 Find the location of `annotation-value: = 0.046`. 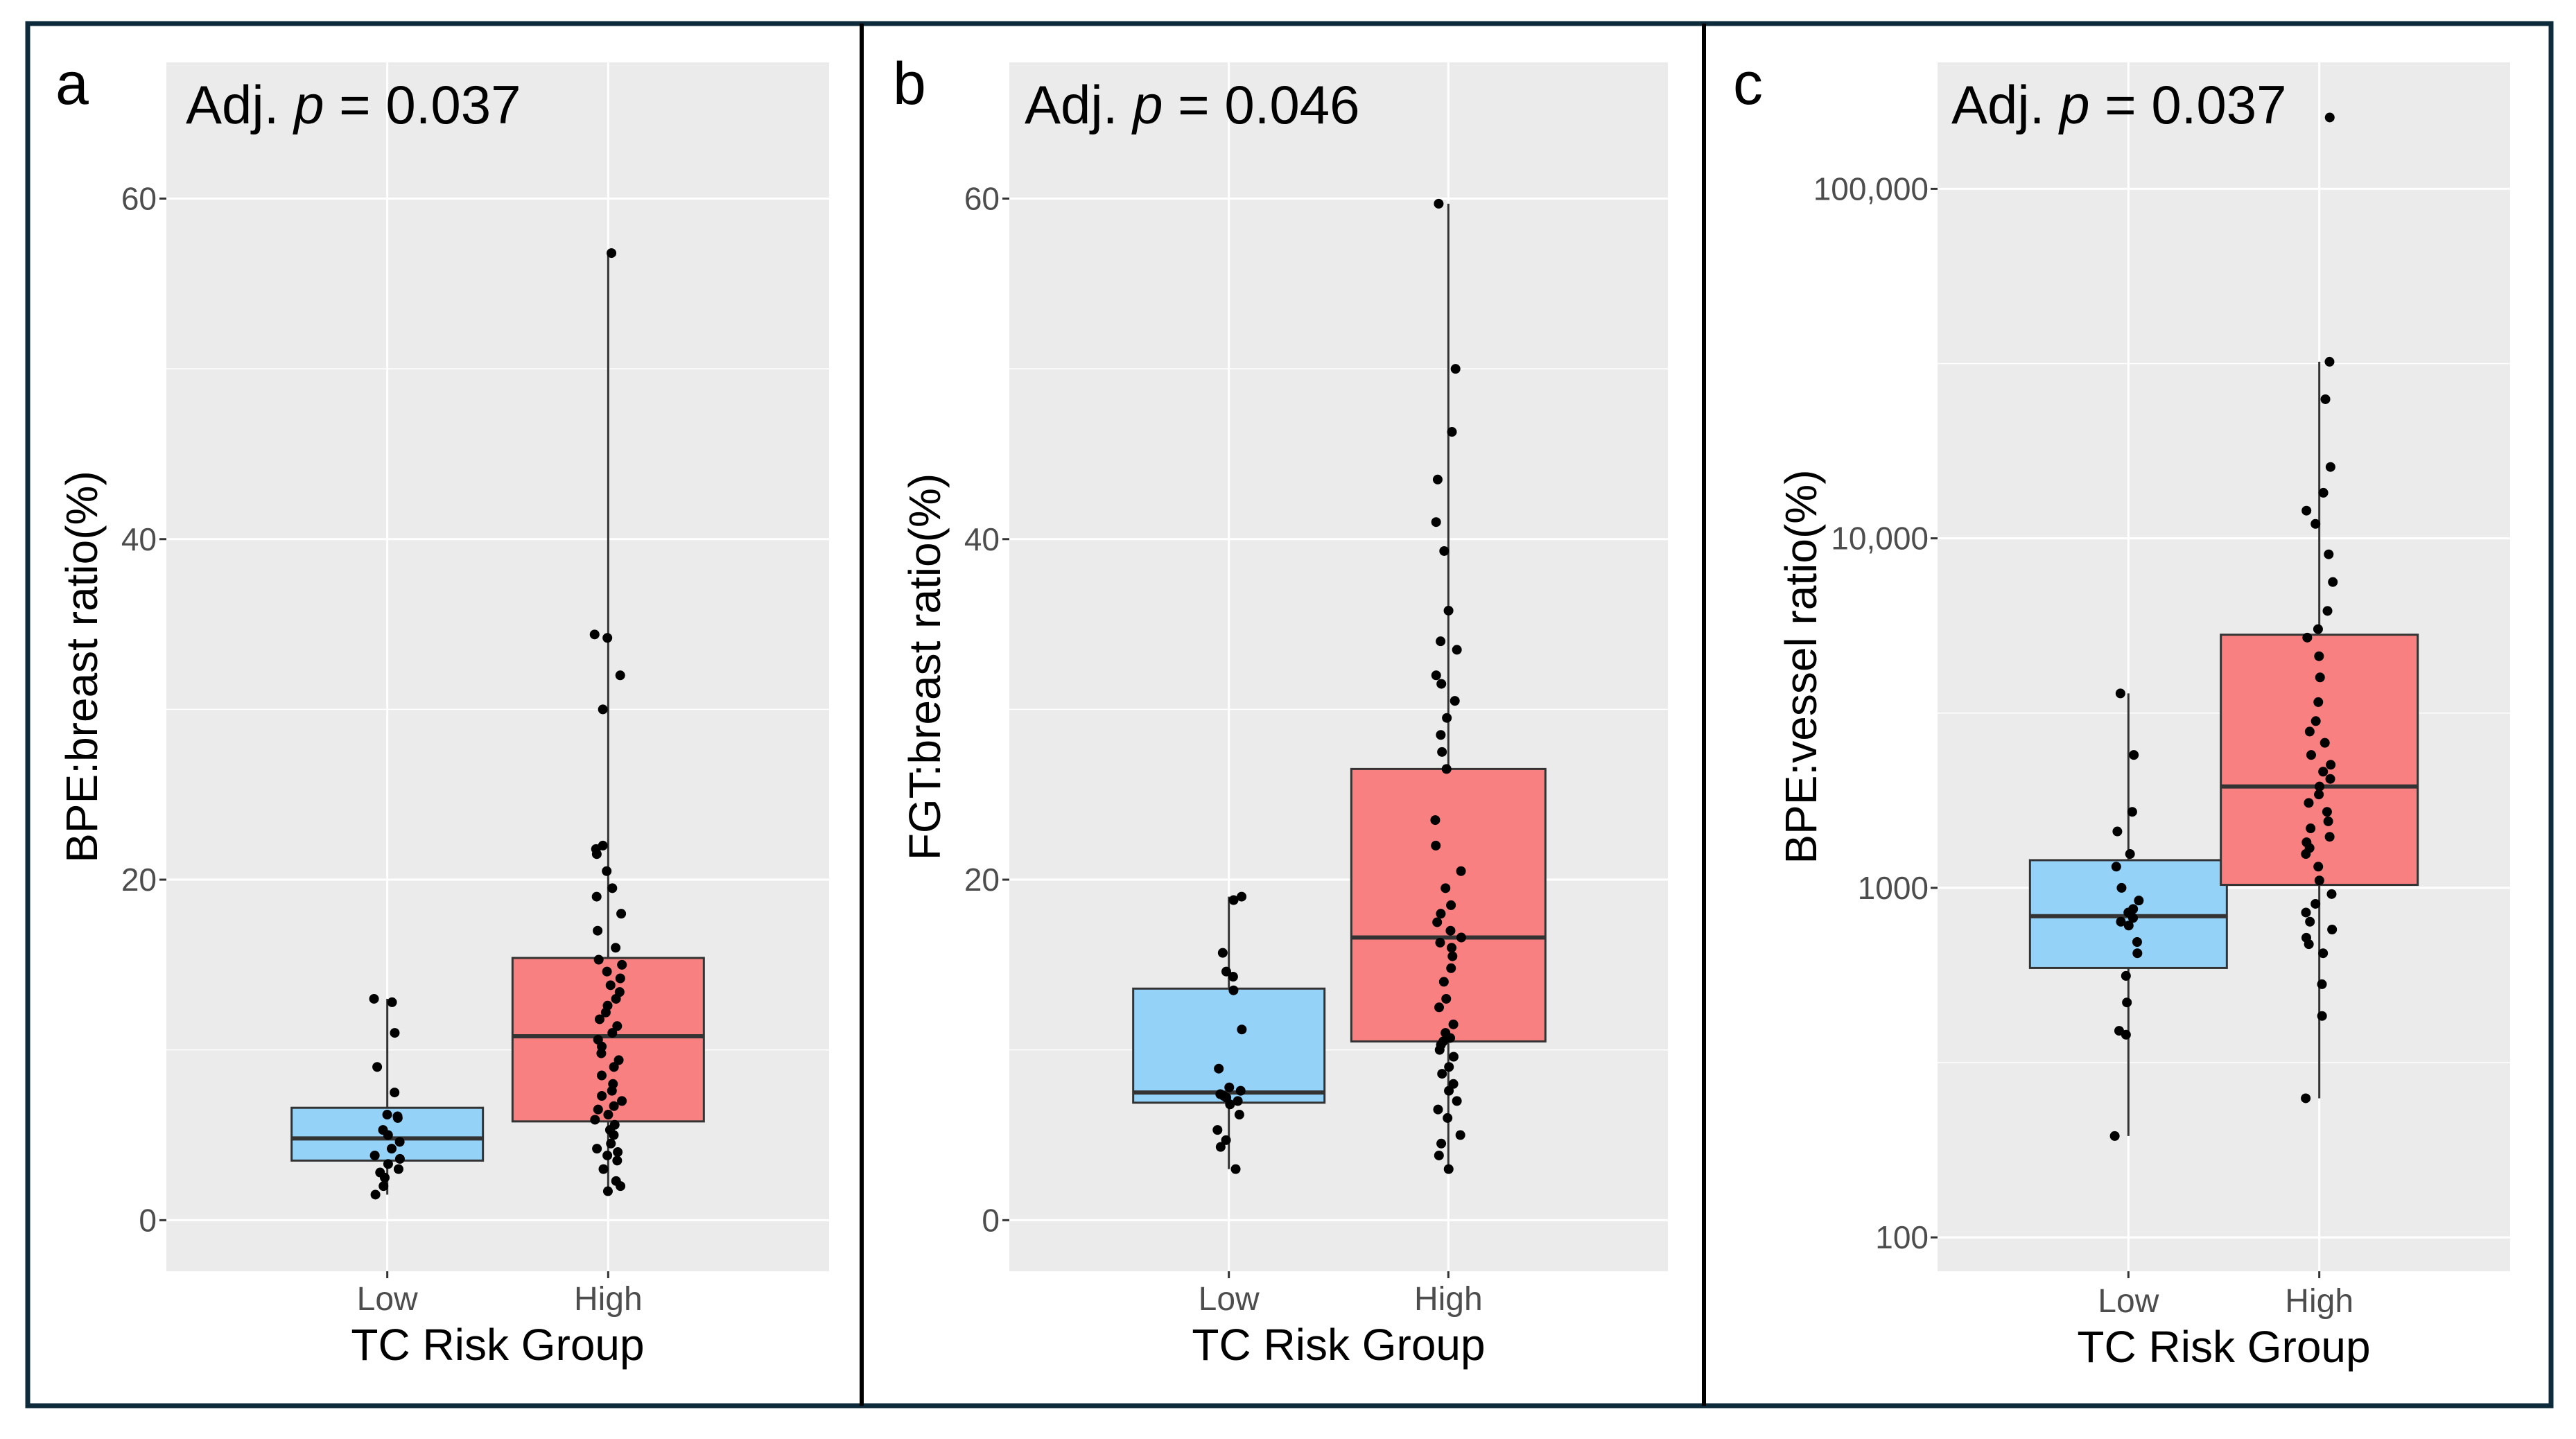

annotation-value: = 0.046 is located at coordinates (1261, 104).